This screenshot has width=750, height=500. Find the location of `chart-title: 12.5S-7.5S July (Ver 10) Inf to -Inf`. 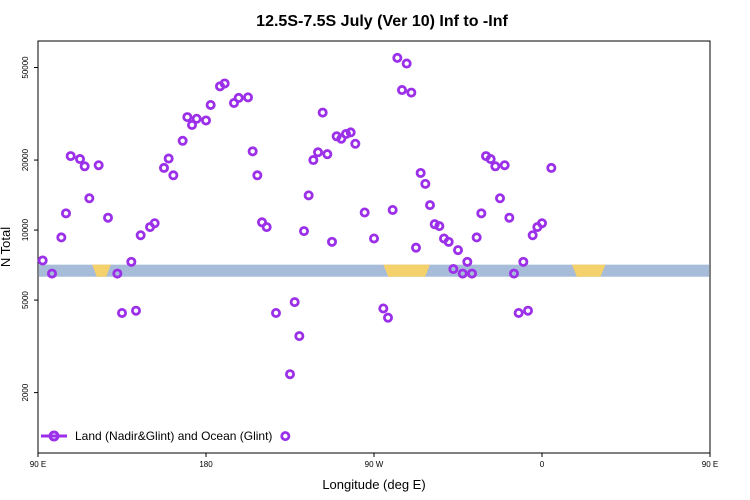

chart-title: 12.5S-7.5S July (Ver 10) Inf to -Inf is located at coordinates (382, 21).